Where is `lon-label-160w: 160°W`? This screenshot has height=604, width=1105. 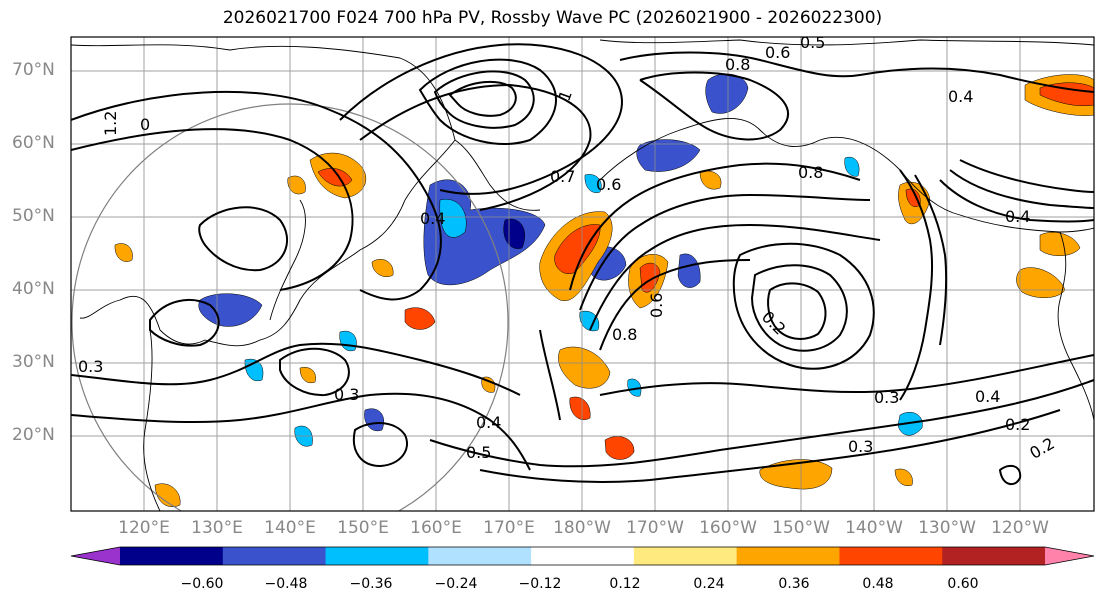 lon-label-160w: 160°W is located at coordinates (728, 528).